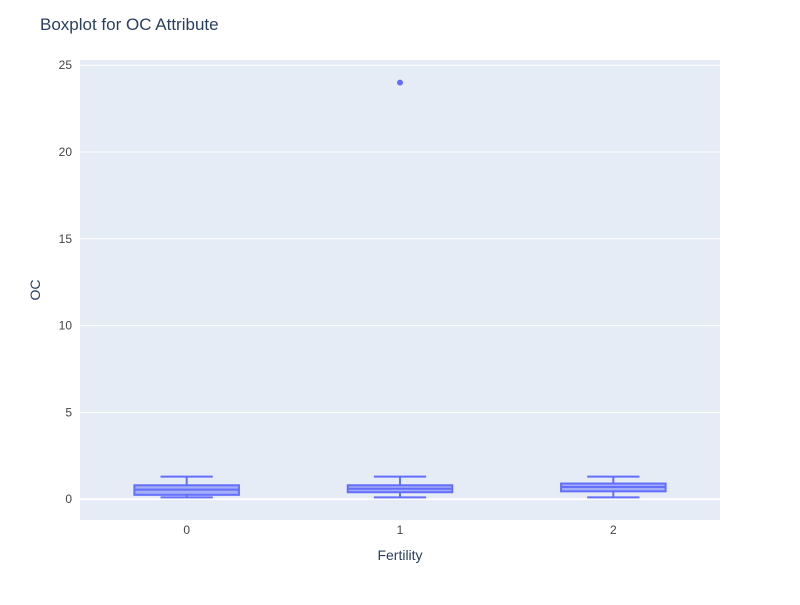 This screenshot has width=800, height=605. I want to click on x-axis-label: Fertility, so click(399, 555).